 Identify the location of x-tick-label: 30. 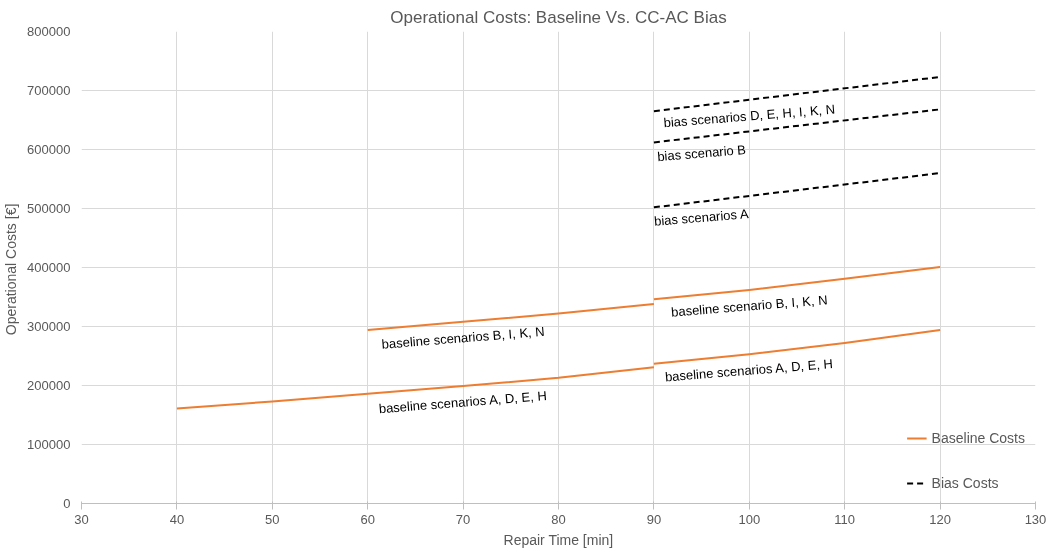
(81, 519).